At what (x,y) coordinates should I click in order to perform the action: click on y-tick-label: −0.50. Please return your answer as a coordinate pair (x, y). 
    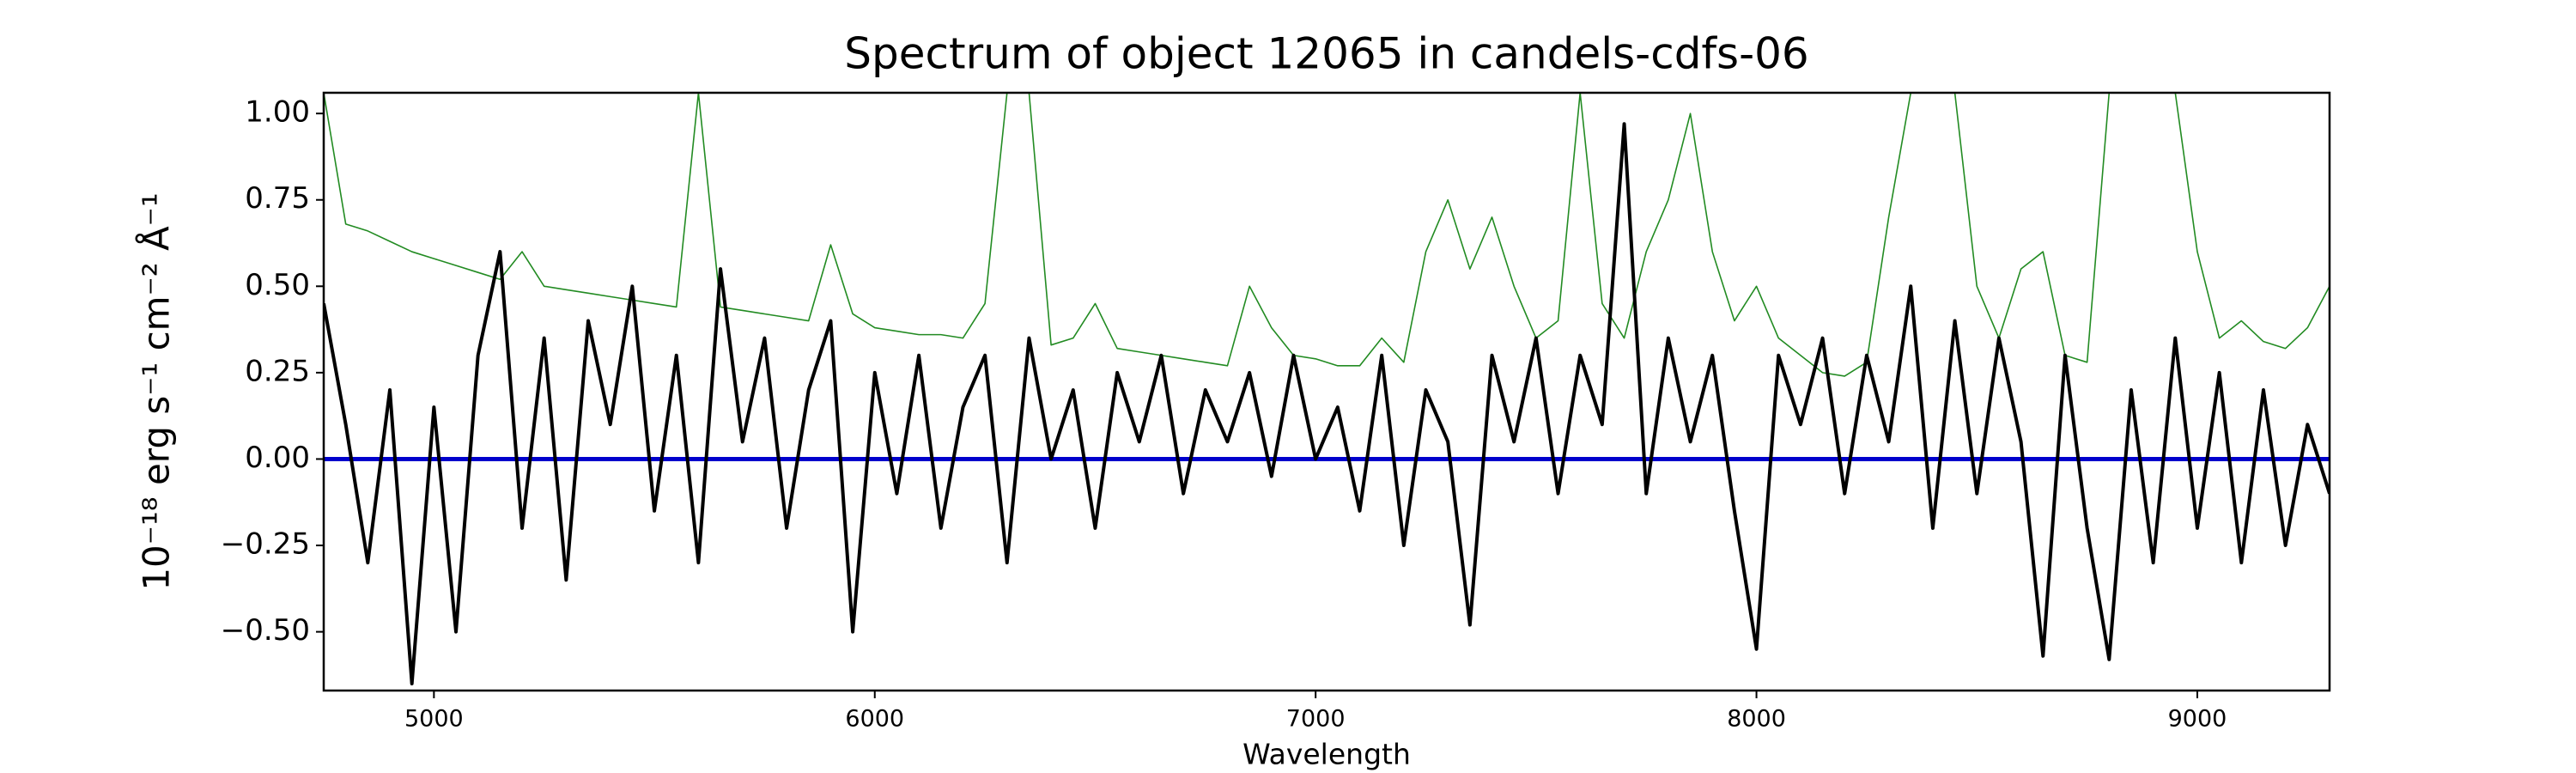
    Looking at the image, I should click on (265, 630).